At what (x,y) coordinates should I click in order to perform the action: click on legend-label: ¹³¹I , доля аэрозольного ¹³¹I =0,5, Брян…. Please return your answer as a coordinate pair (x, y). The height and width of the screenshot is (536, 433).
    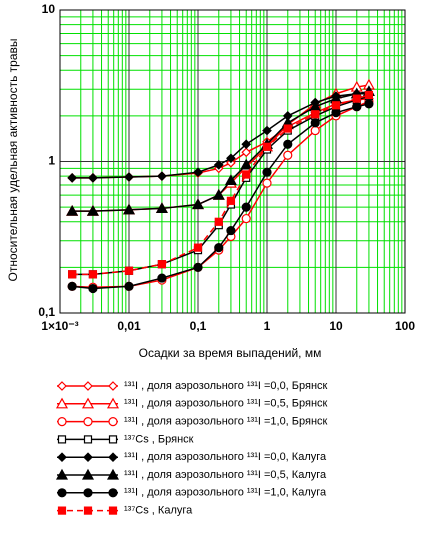
    Looking at the image, I should click on (226, 404).